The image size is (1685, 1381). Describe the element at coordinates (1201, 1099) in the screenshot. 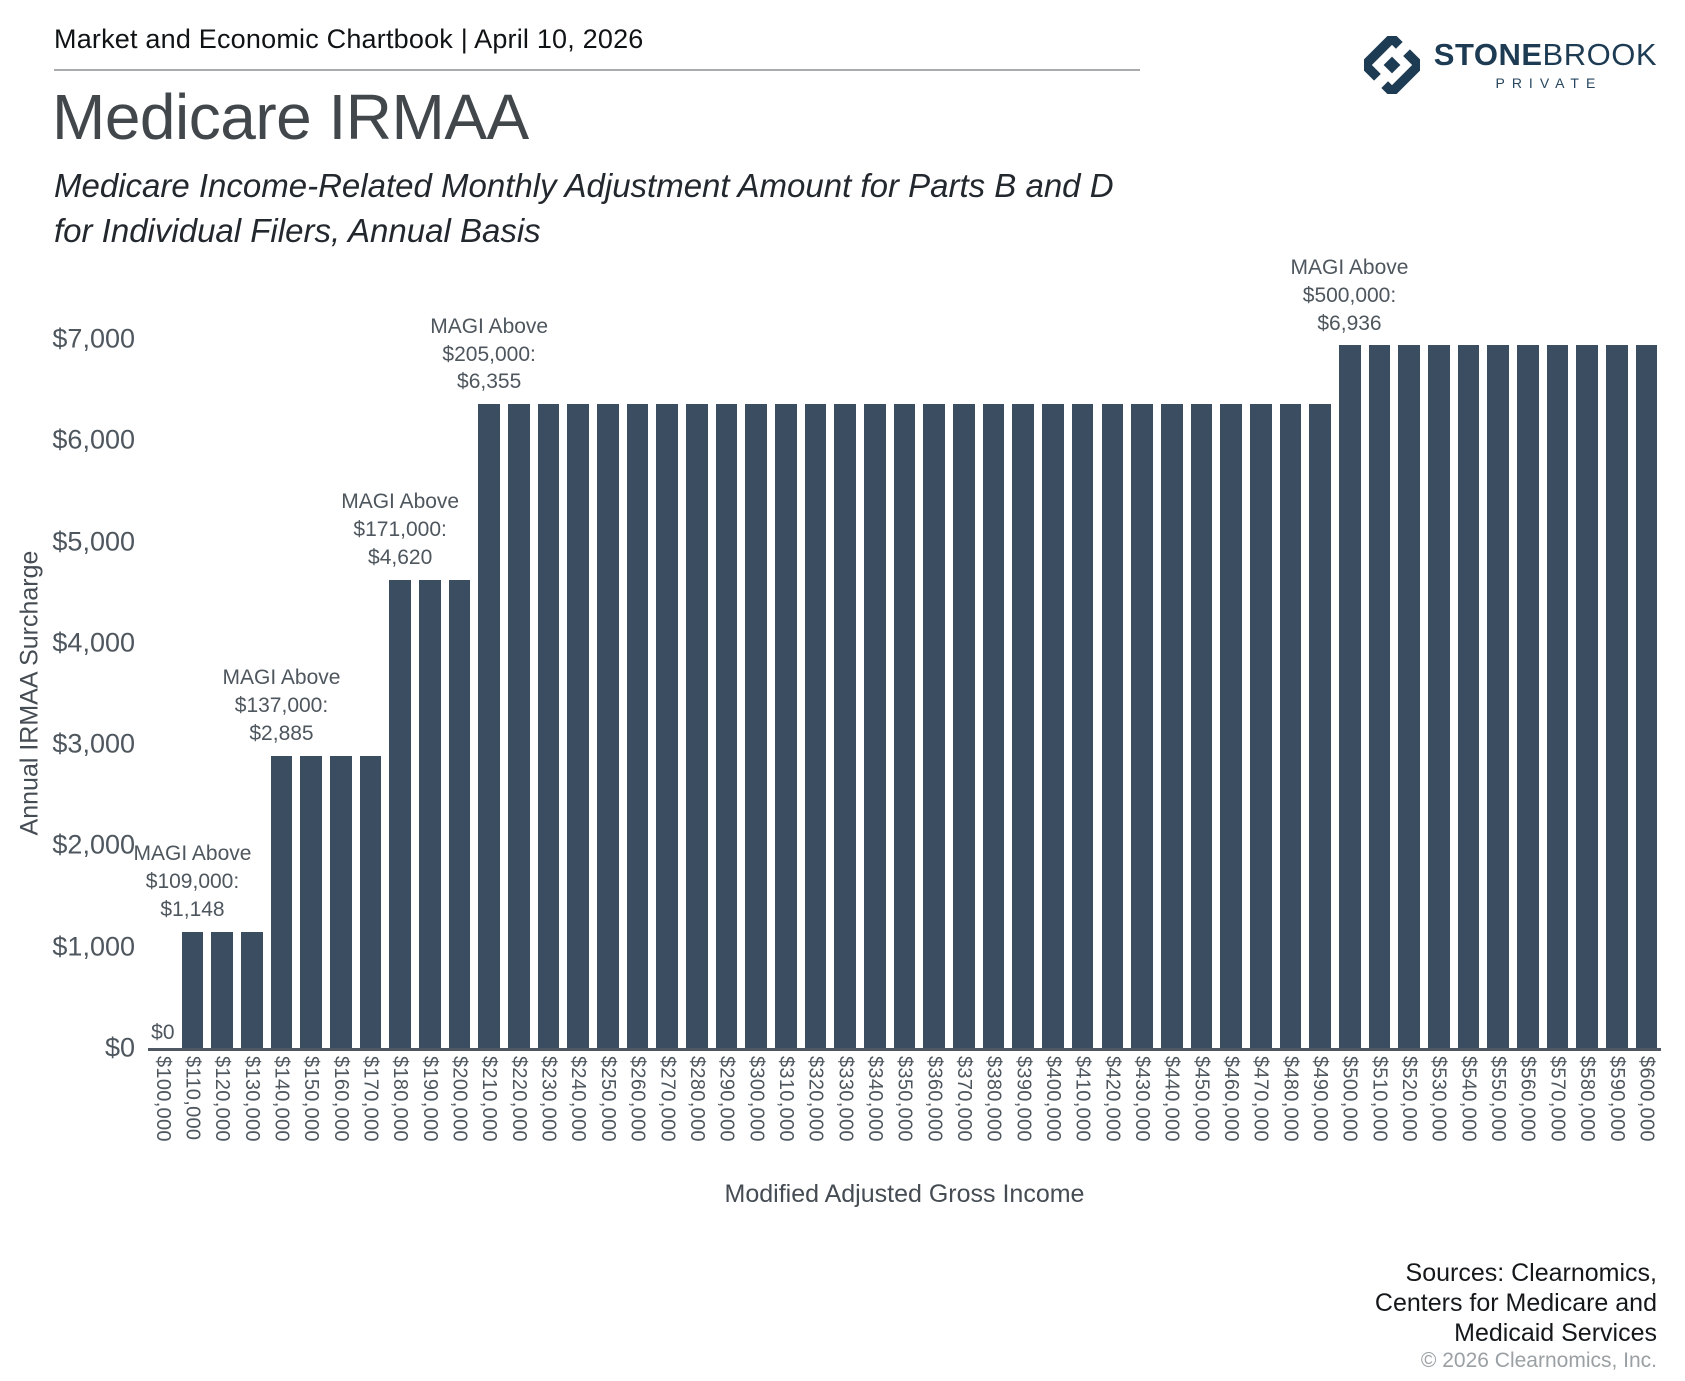

I see `x-tick-label: $450,000` at that location.